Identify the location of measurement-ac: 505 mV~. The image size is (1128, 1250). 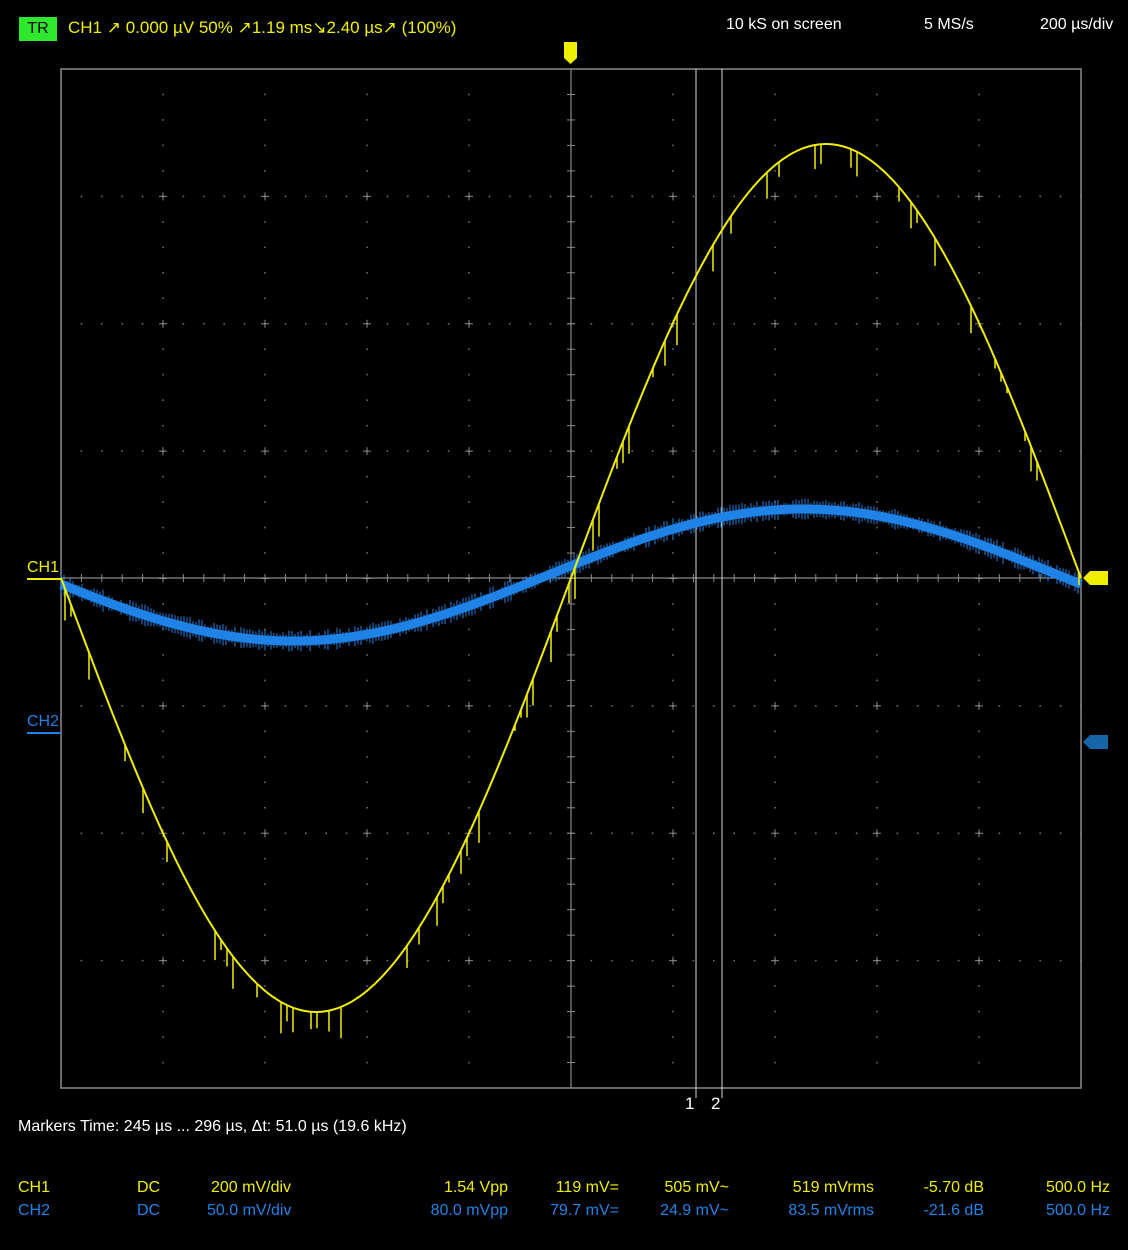
(696, 1187).